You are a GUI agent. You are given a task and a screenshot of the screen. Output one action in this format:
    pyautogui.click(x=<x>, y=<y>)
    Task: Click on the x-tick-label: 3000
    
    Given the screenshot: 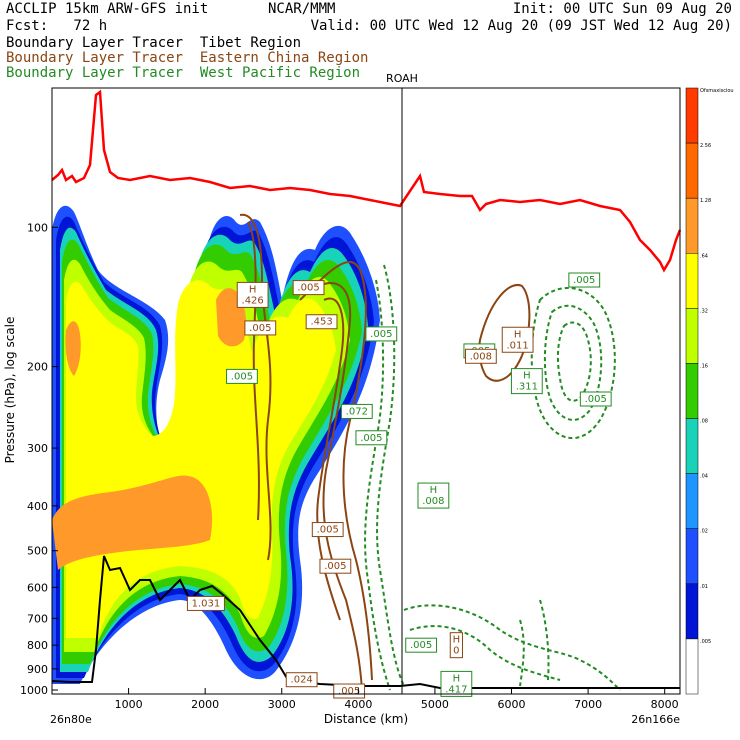 What is the action you would take?
    pyautogui.click(x=282, y=704)
    